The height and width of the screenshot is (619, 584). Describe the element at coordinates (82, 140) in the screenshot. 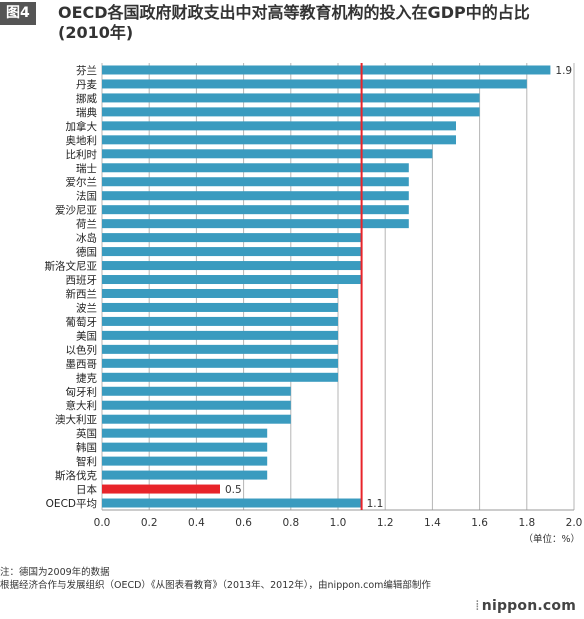

I see `category-label: 奥地利` at that location.